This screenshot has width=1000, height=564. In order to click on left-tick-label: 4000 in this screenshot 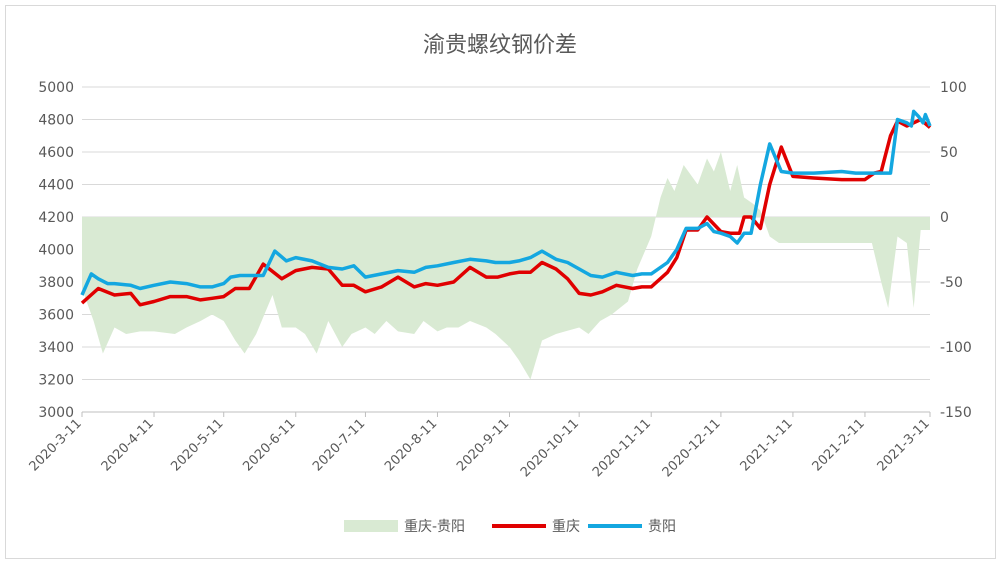, I will do `click(56, 251)`.